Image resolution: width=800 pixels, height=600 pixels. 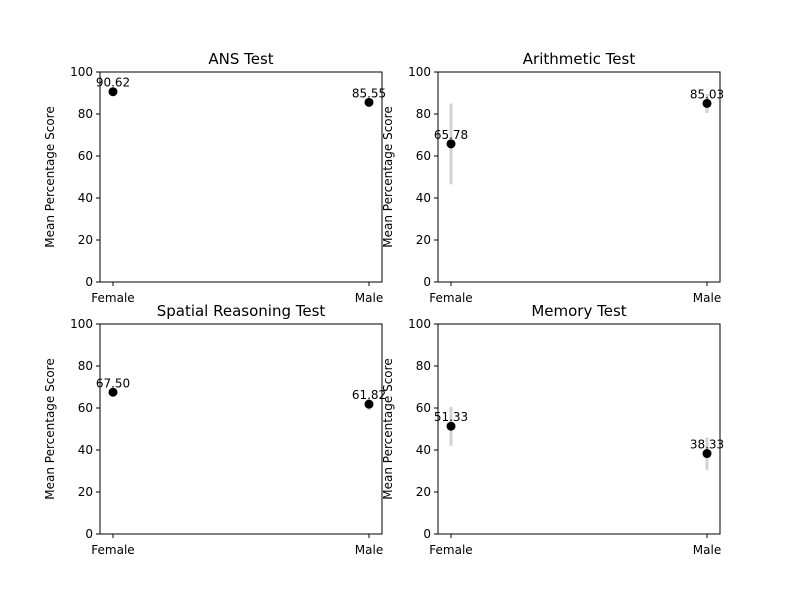 I want to click on chart-title: ANS Test, so click(x=240, y=59).